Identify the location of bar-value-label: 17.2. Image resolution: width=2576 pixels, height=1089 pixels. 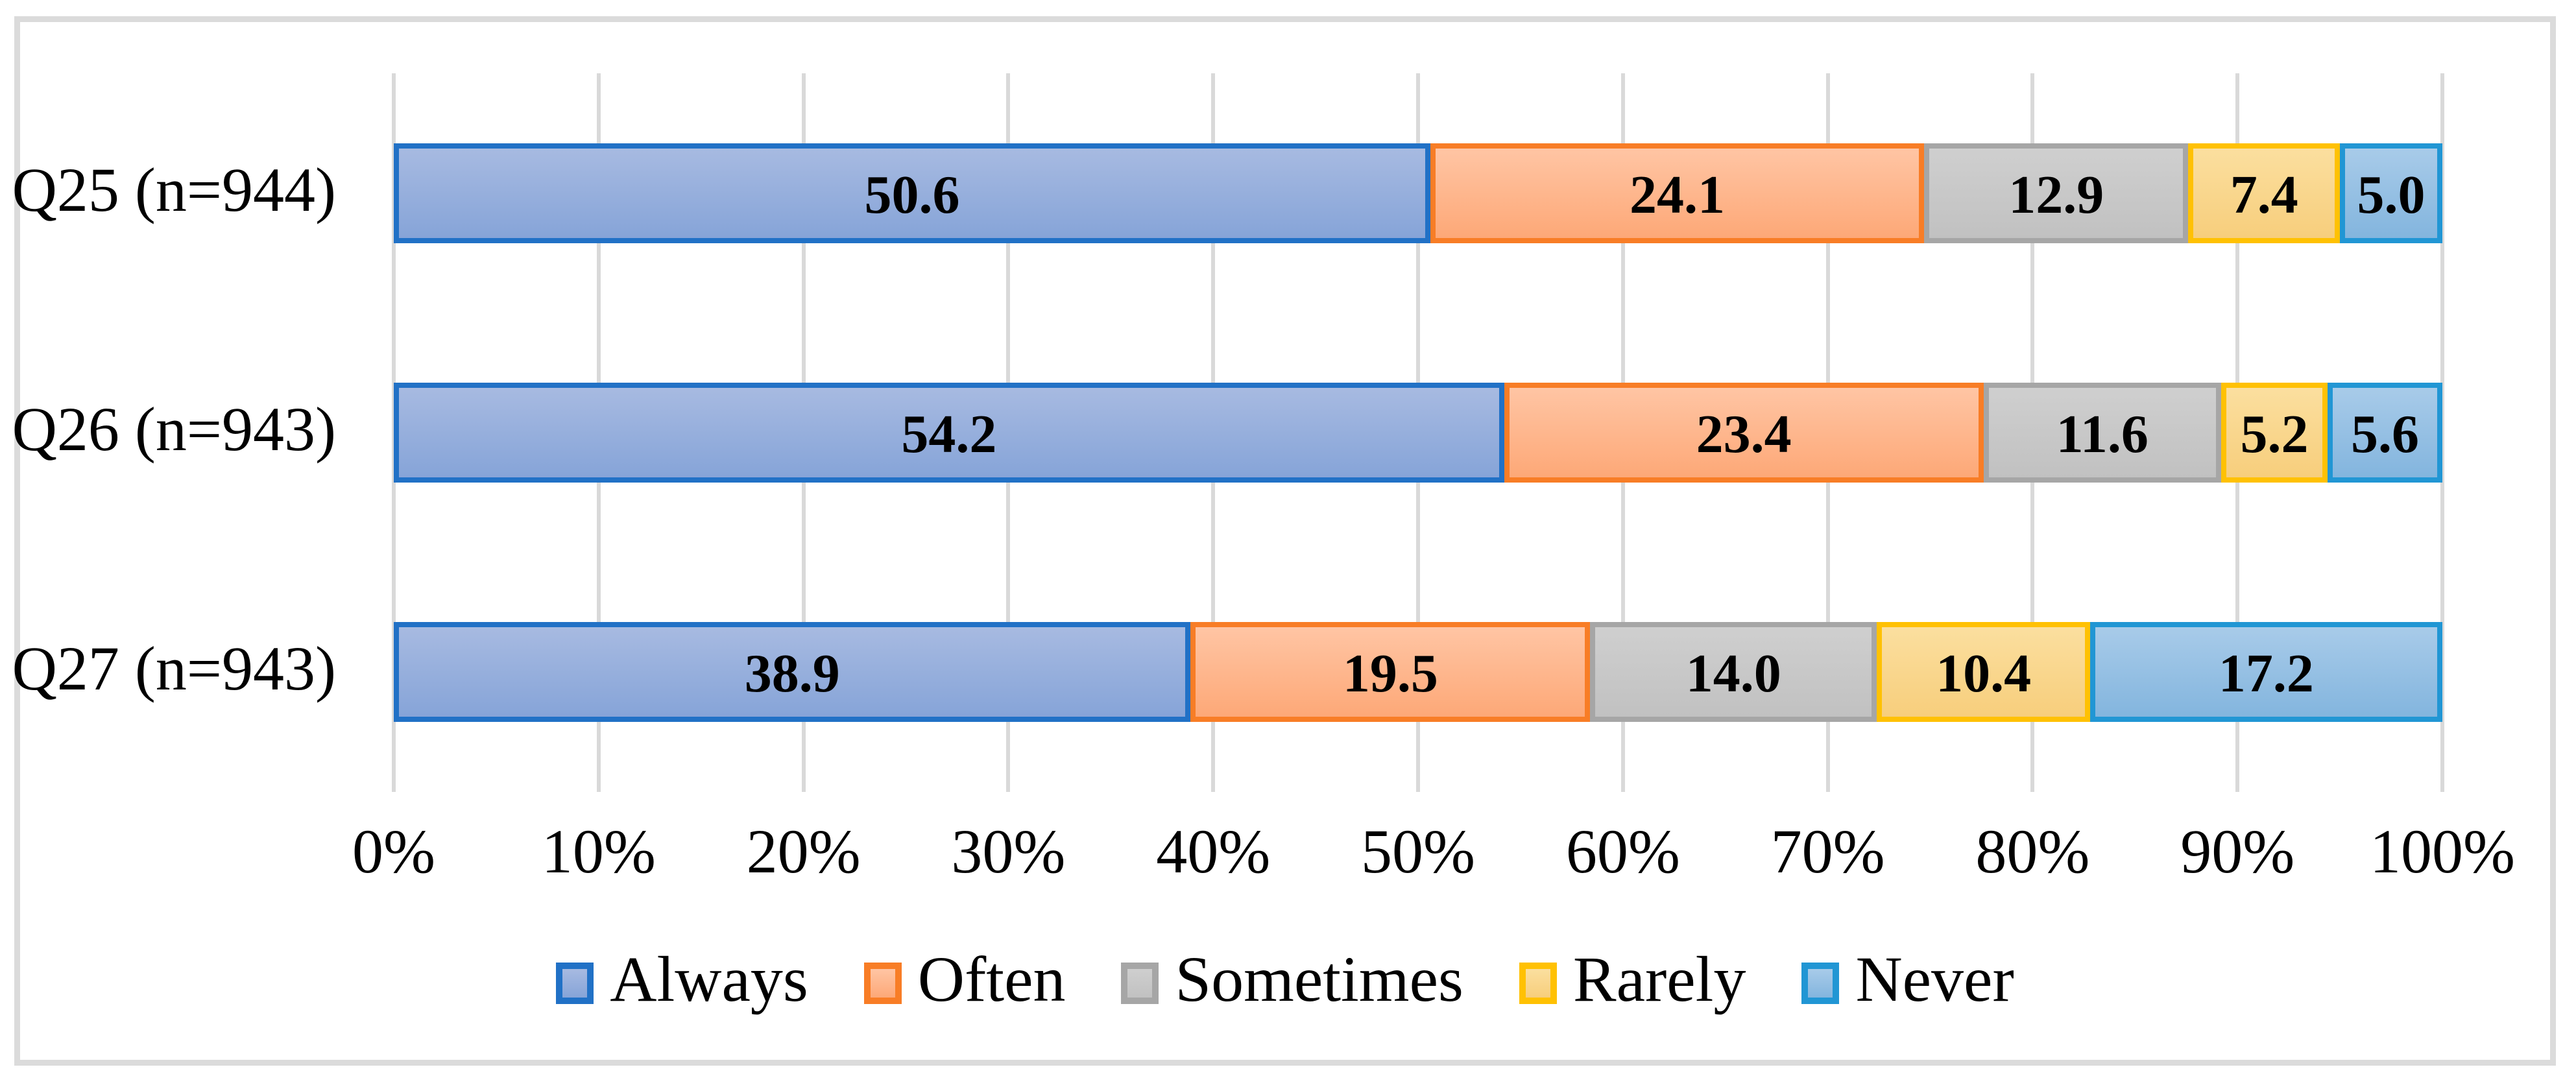
(2266, 673).